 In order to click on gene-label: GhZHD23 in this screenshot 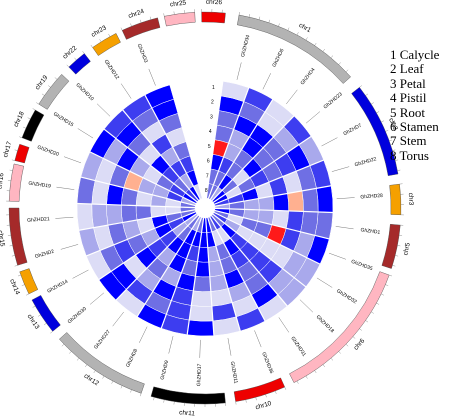, I will do `click(333, 100)`.